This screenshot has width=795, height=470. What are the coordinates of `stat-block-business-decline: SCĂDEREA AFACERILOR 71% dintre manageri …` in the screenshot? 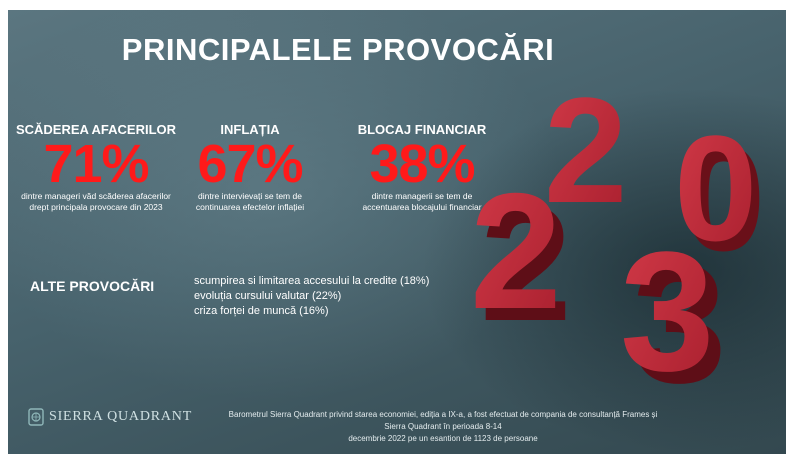 It's located at (96, 167).